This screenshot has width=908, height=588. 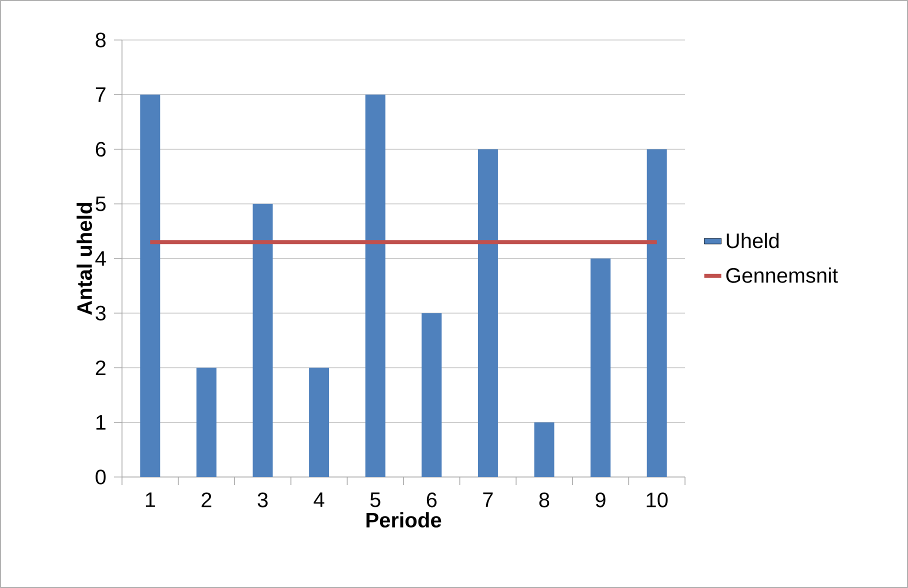 What do you see at coordinates (375, 500) in the screenshot?
I see `x-tick-label: 5` at bounding box center [375, 500].